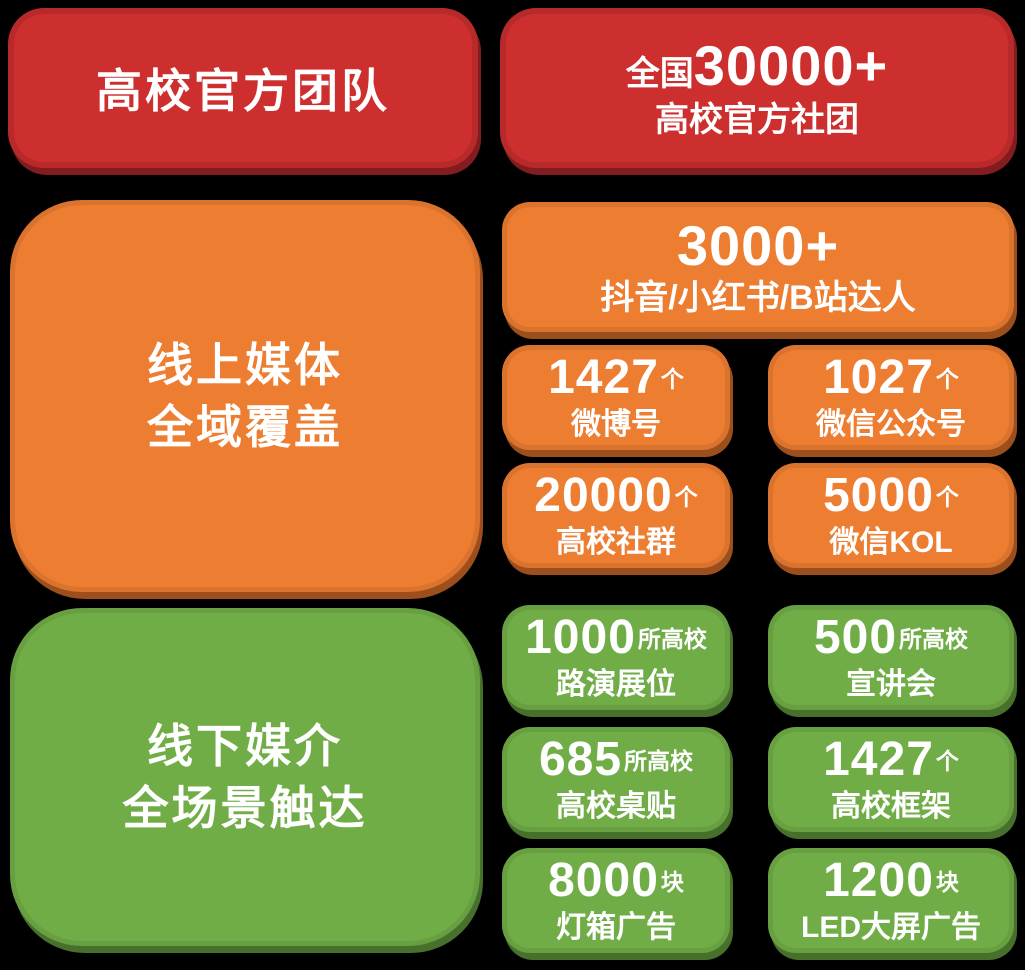 This screenshot has height=970, width=1025. What do you see at coordinates (243, 91) in the screenshot?
I see `official-teams-title: 高校官方团队` at bounding box center [243, 91].